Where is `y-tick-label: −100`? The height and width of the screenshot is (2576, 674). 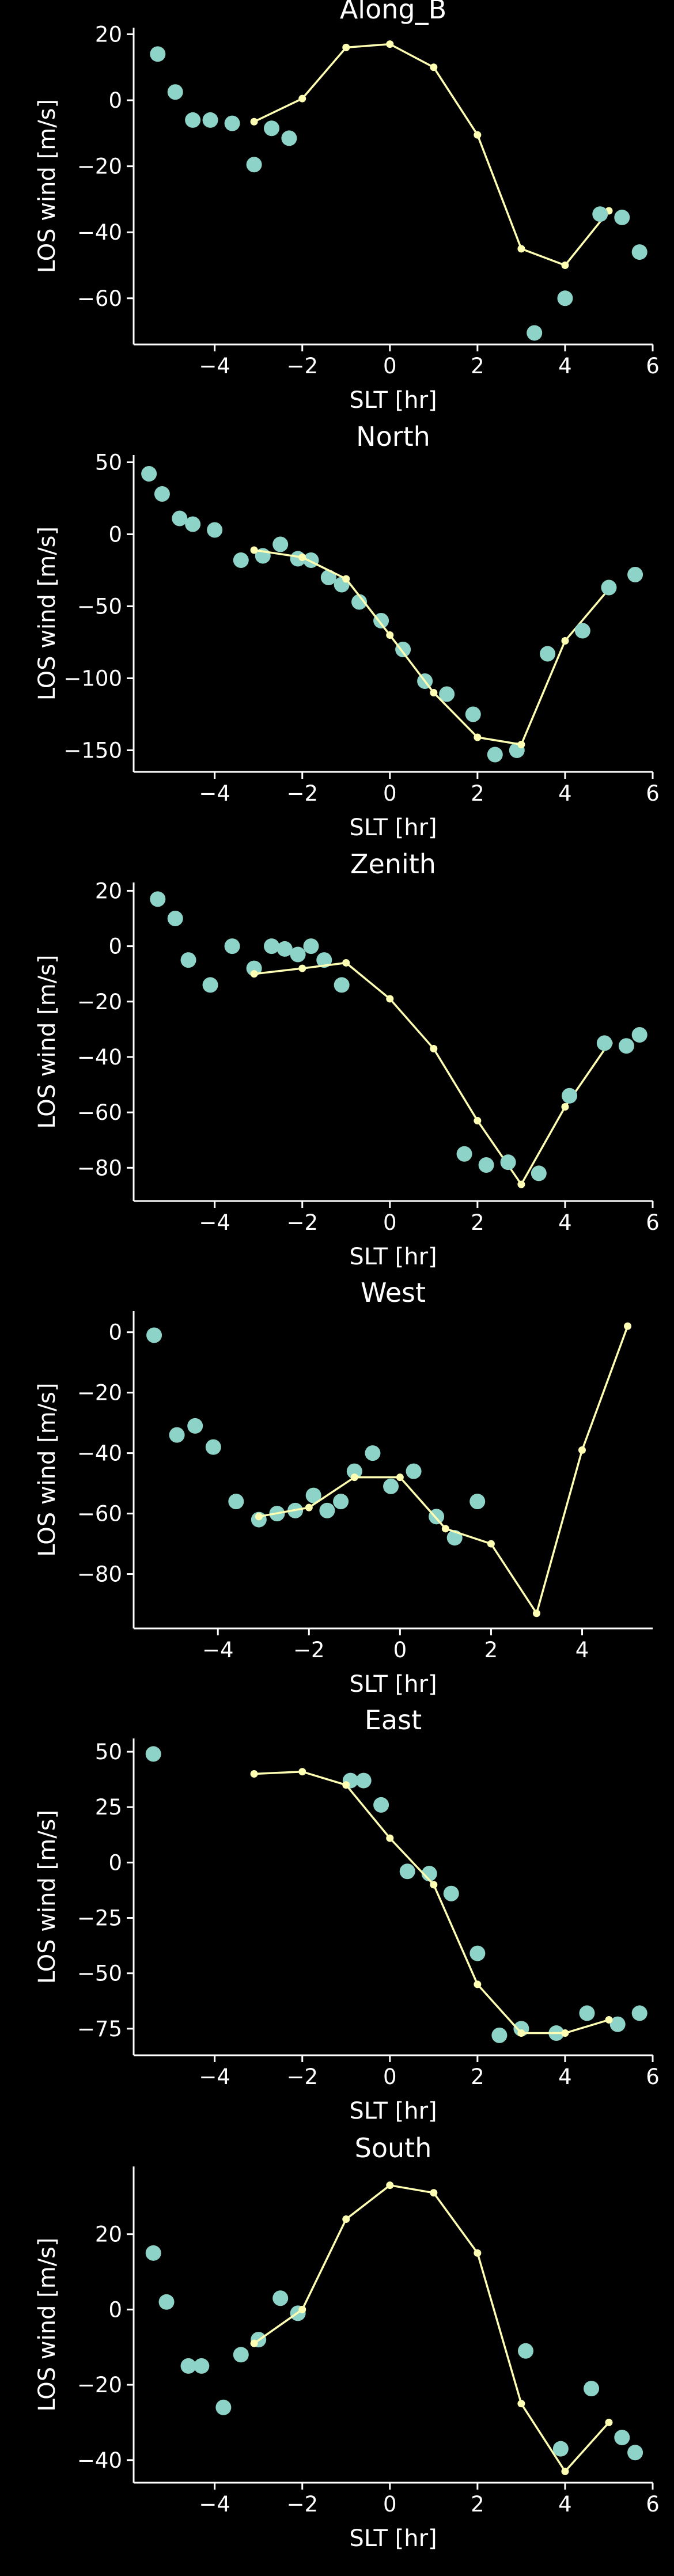 y-tick-label: −100 is located at coordinates (92, 678).